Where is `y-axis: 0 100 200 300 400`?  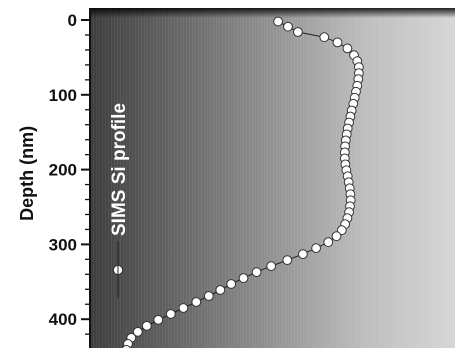
y-axis: 0 100 200 300 400 is located at coordinates (70, 178).